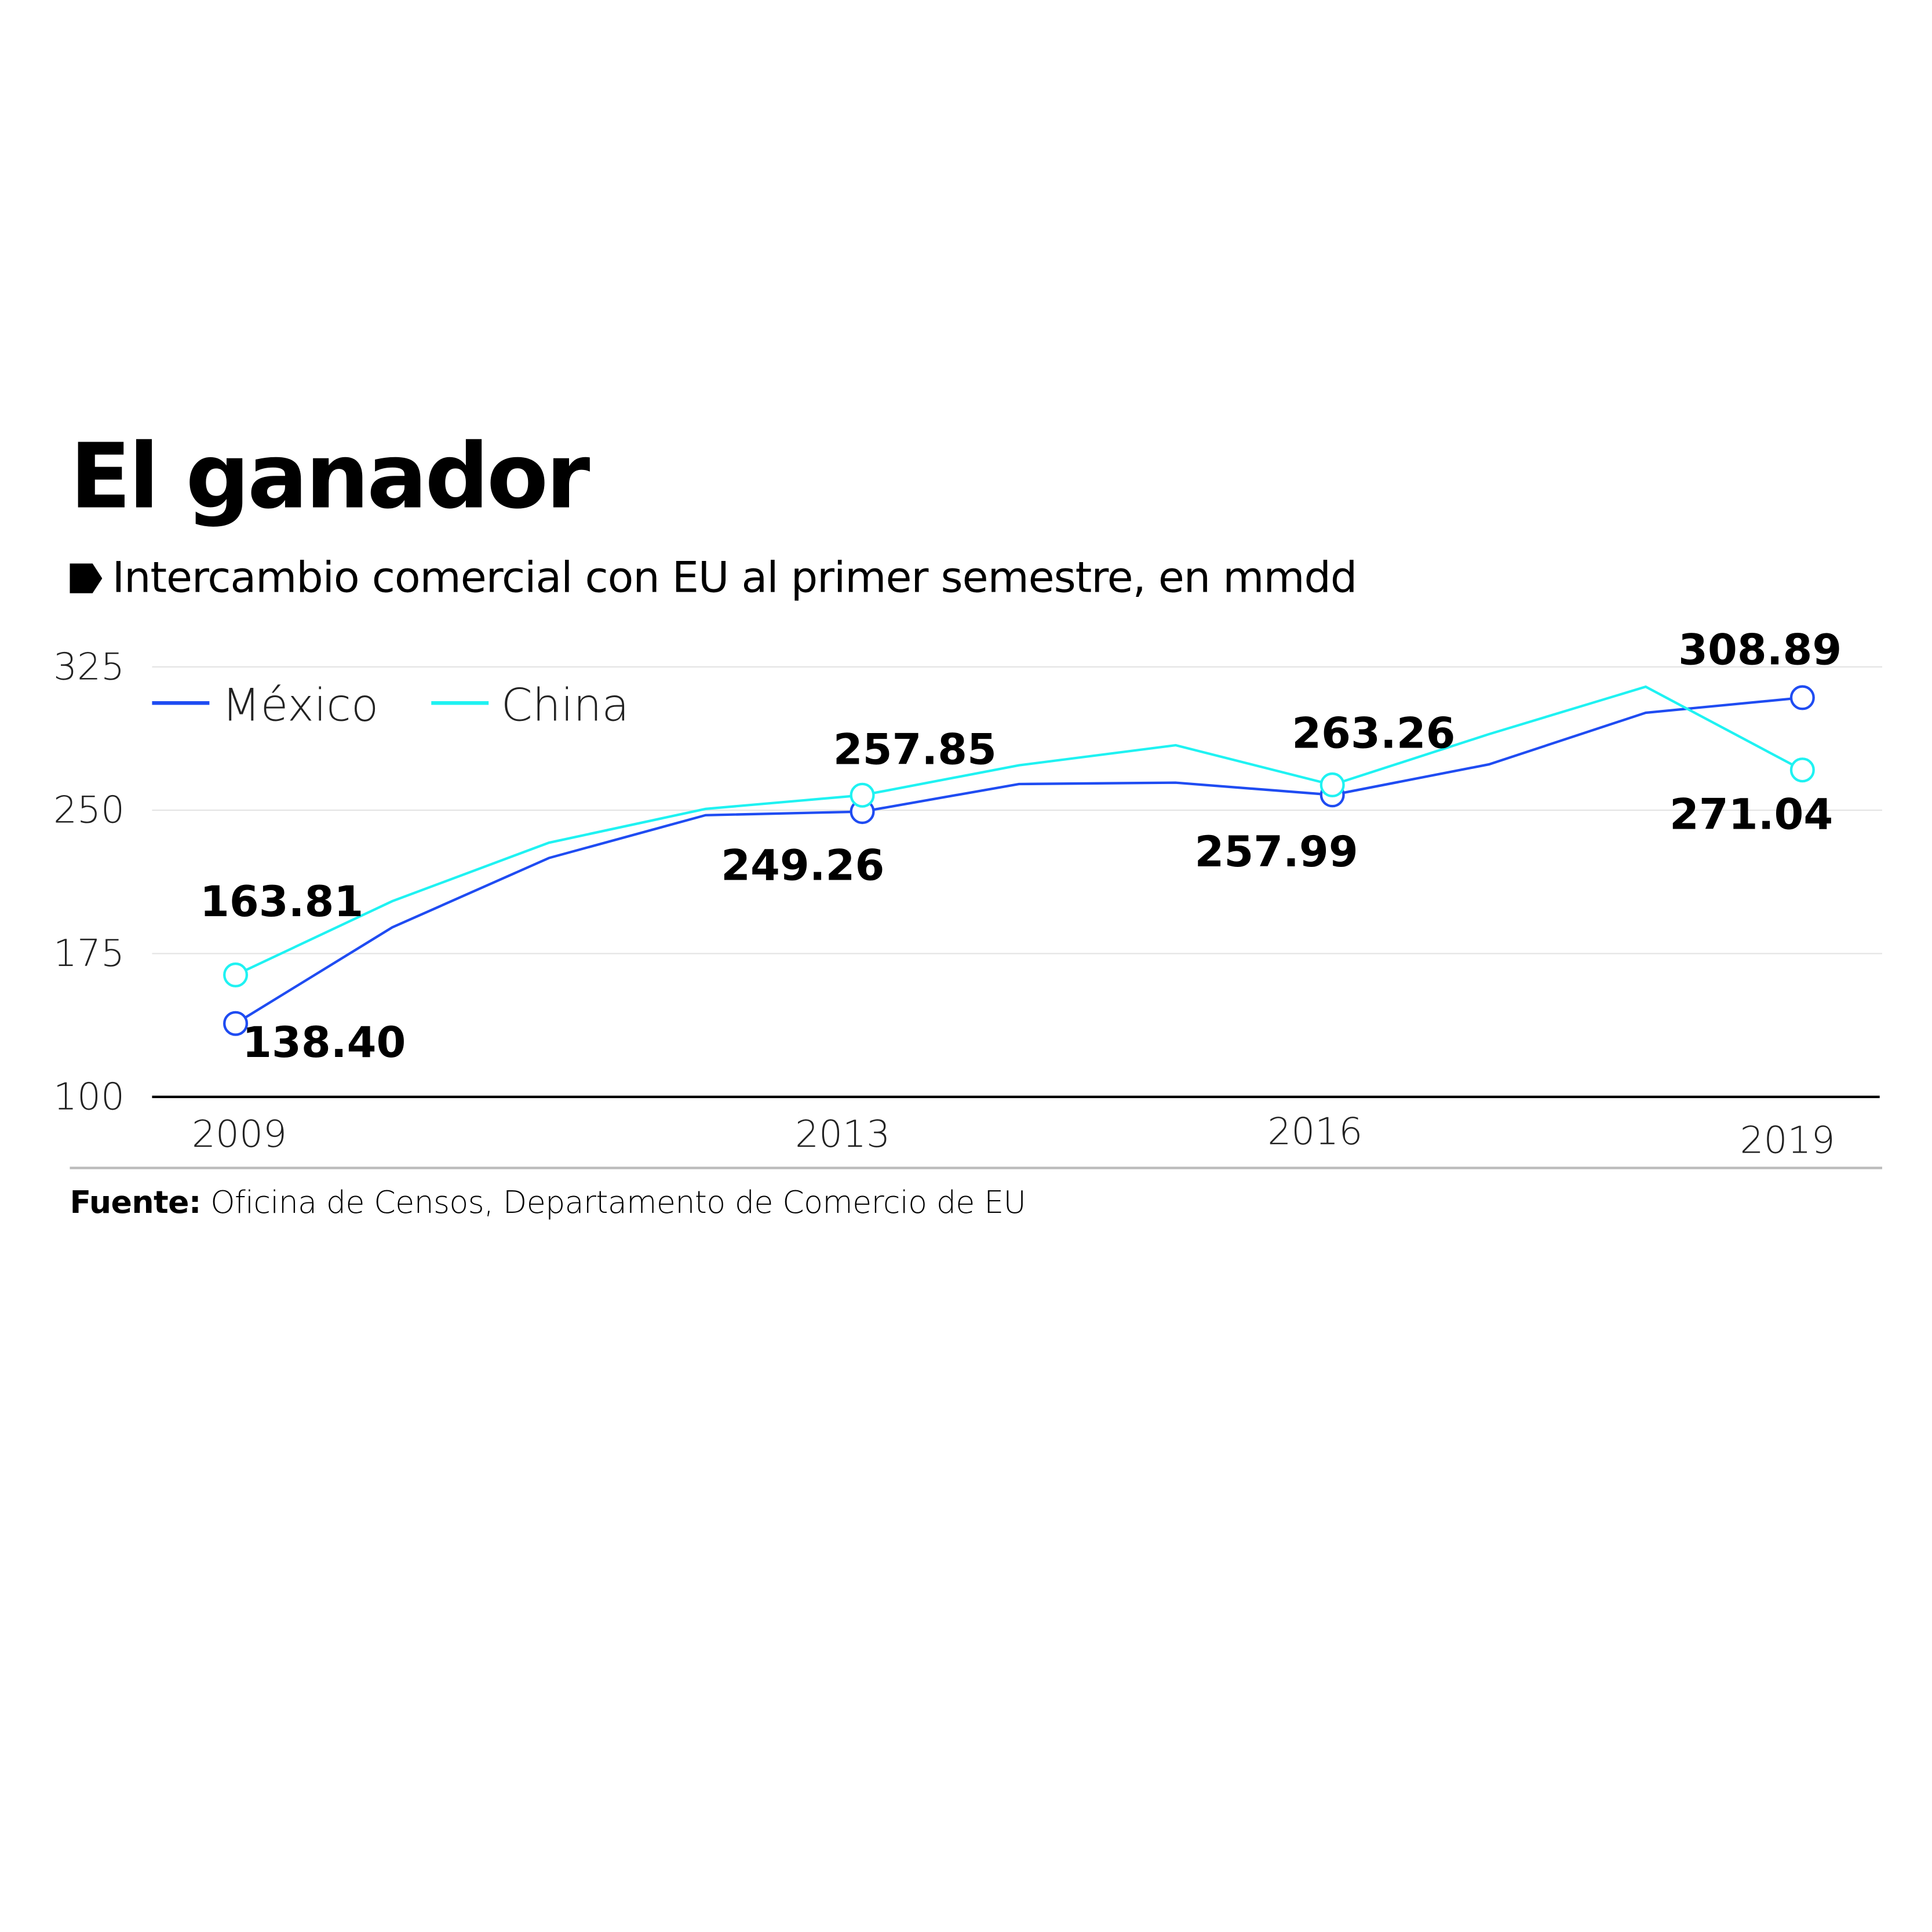 The image size is (1932, 1932). I want to click on chart-title: El ganador, so click(330, 477).